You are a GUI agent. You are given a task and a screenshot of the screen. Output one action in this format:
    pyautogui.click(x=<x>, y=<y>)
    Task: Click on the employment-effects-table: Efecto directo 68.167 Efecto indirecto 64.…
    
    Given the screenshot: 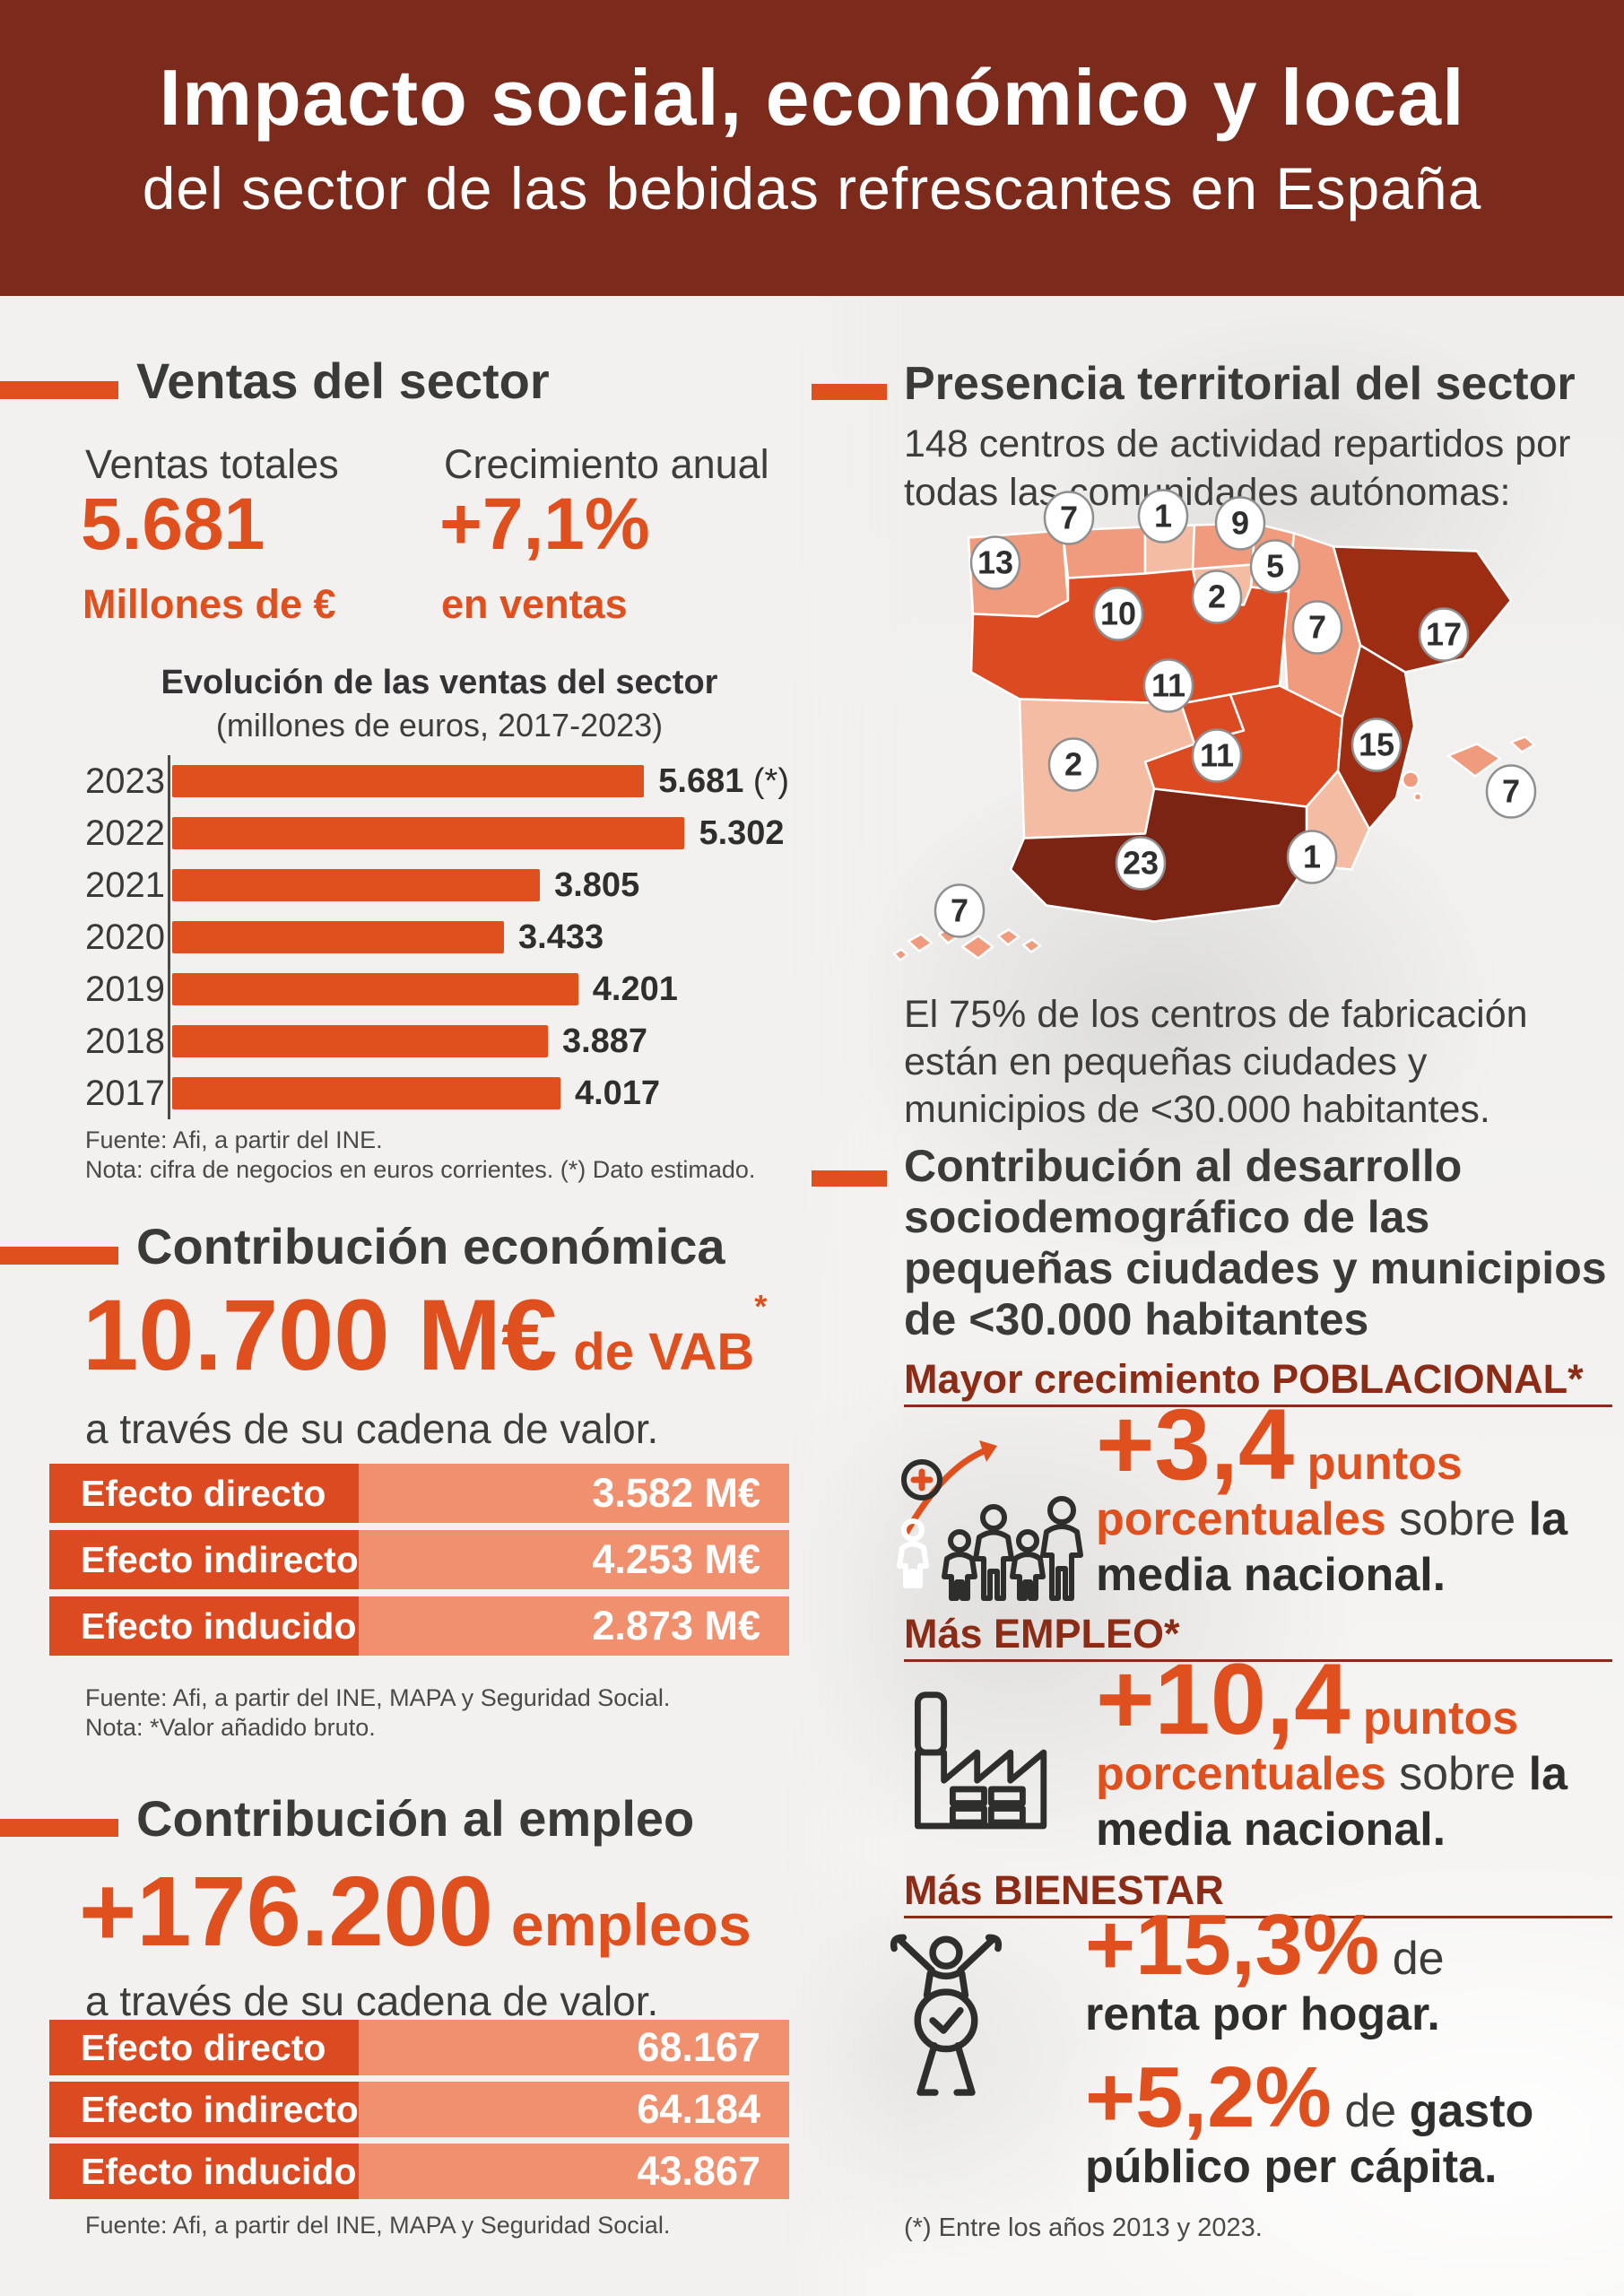 What is the action you would take?
    pyautogui.click(x=419, y=2112)
    